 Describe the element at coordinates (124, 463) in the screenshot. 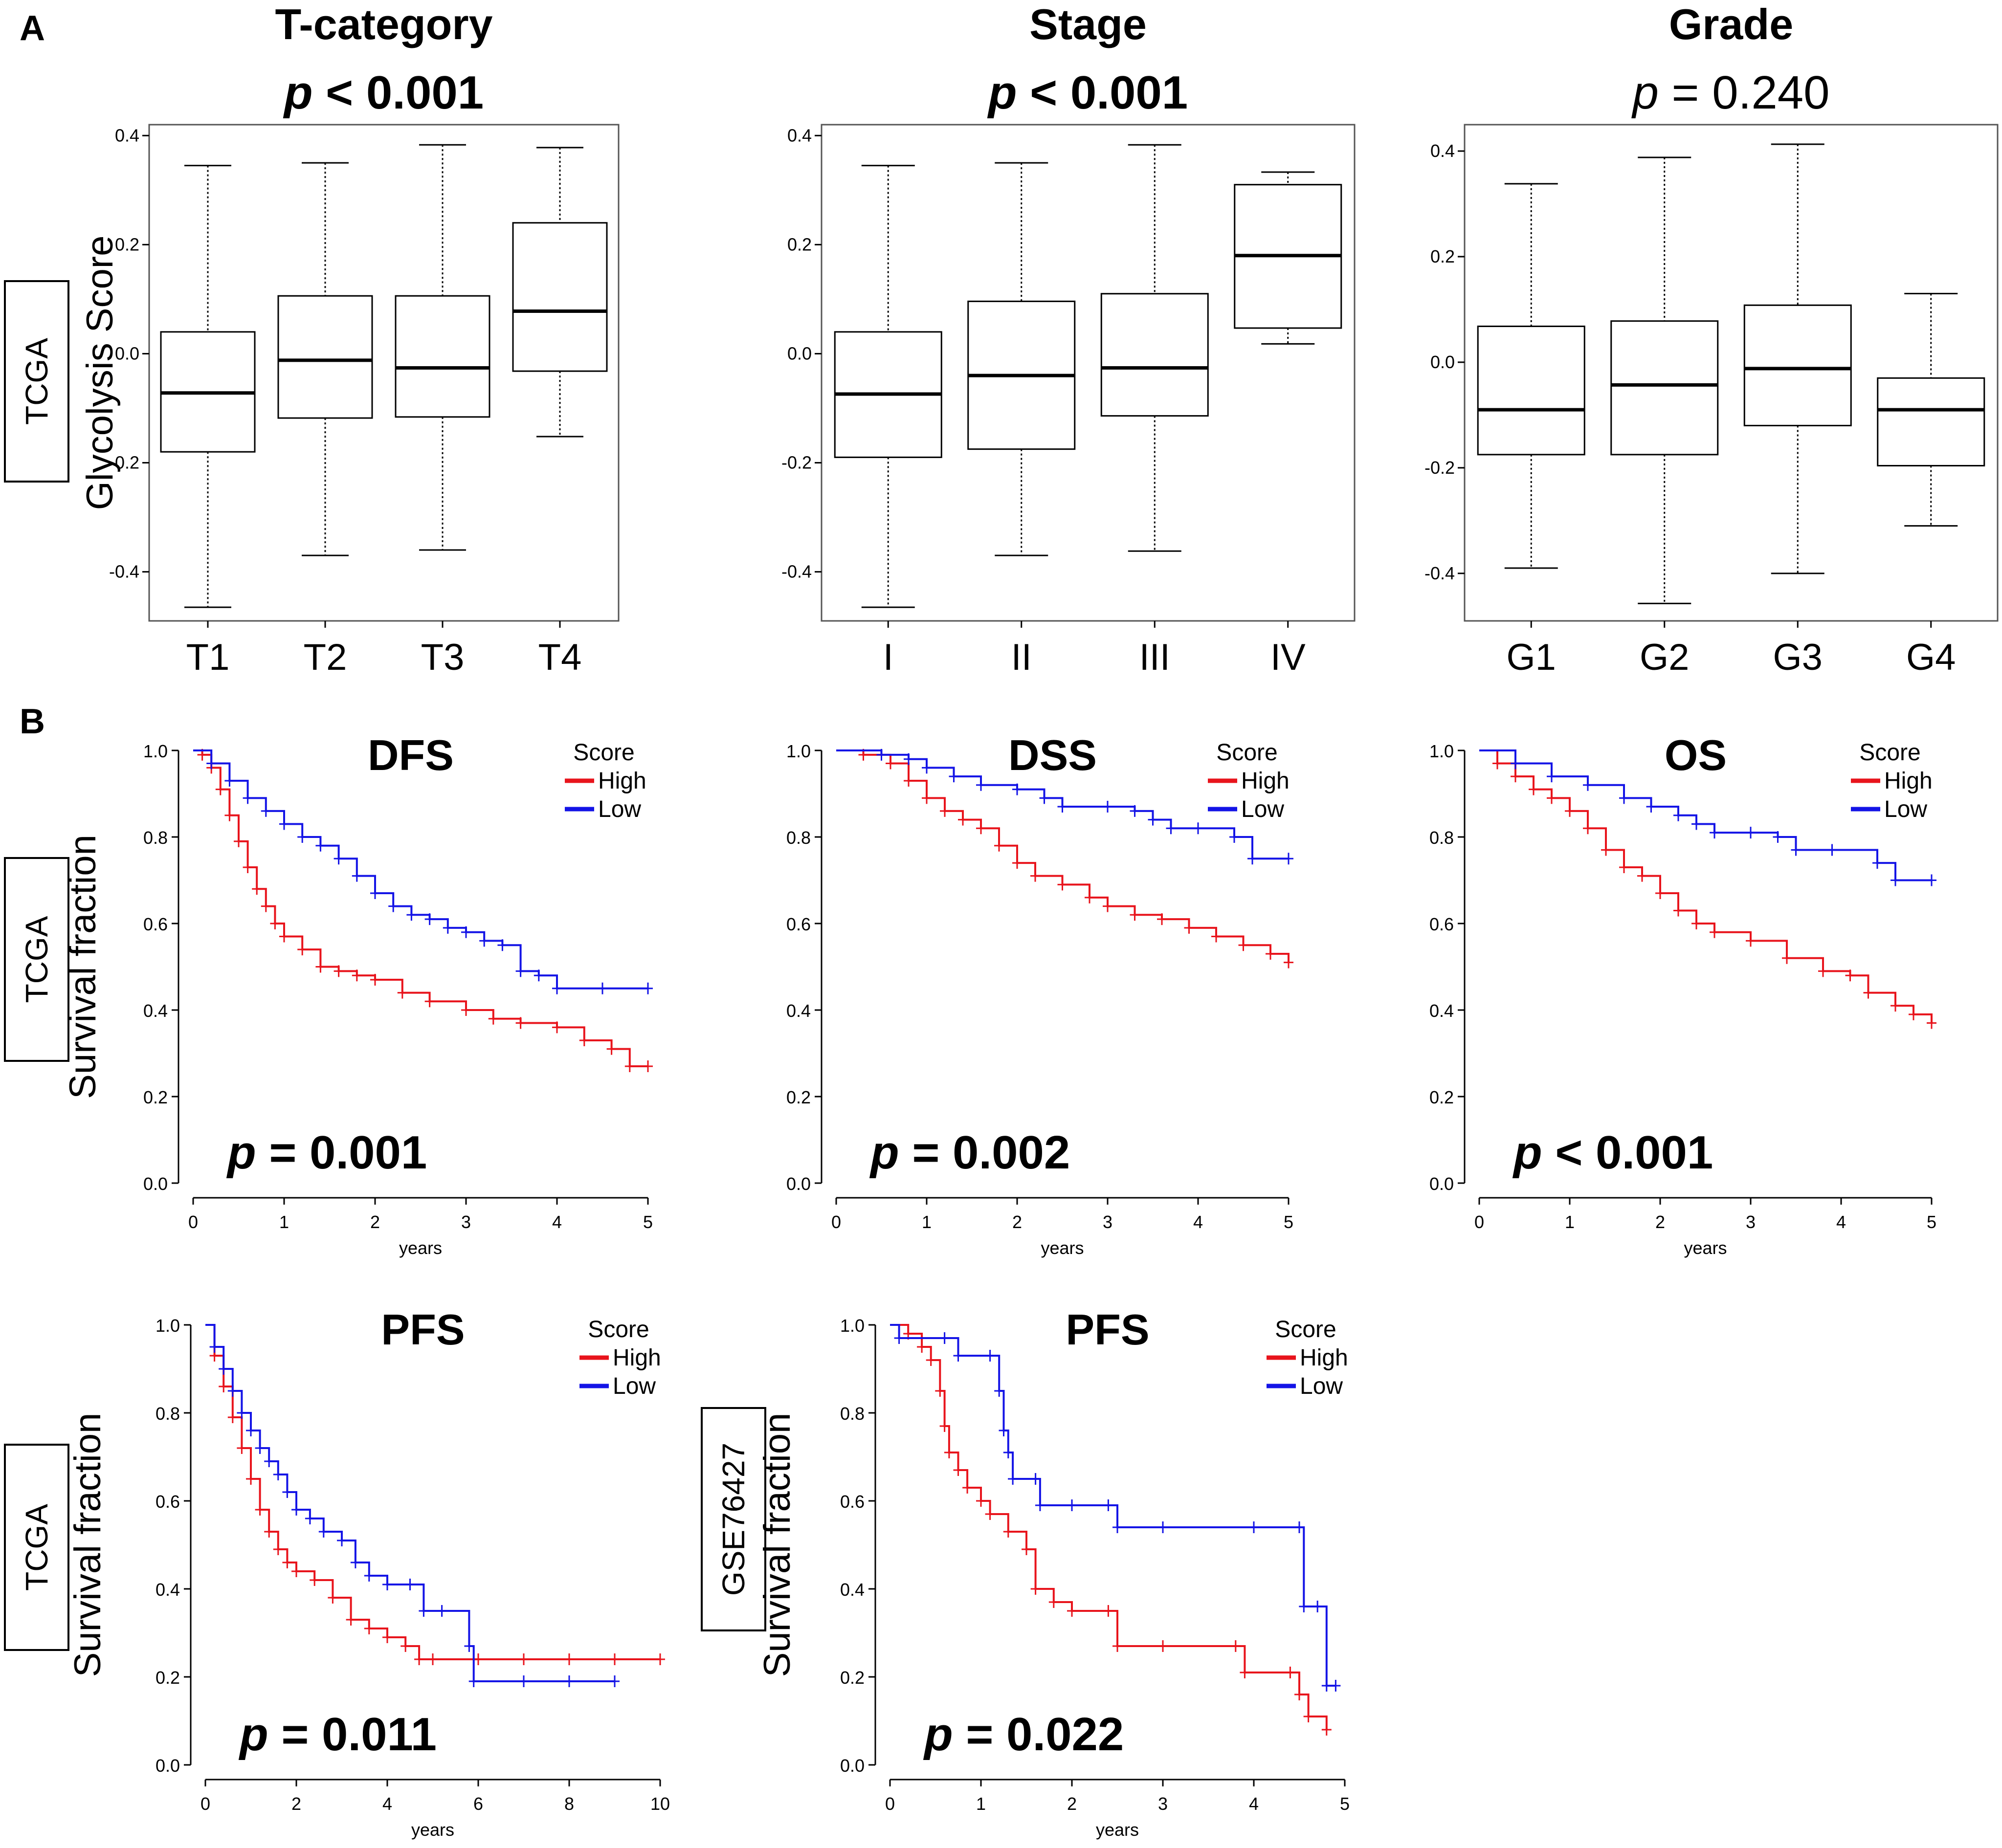

I see `y-tick-label: -0.2` at that location.